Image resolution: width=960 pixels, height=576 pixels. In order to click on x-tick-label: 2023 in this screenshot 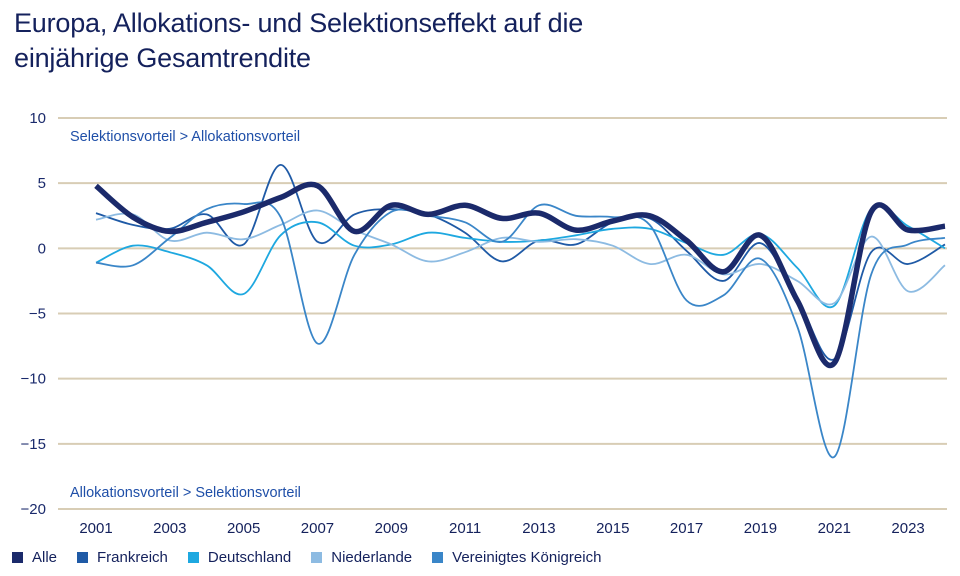, I will do `click(907, 528)`.